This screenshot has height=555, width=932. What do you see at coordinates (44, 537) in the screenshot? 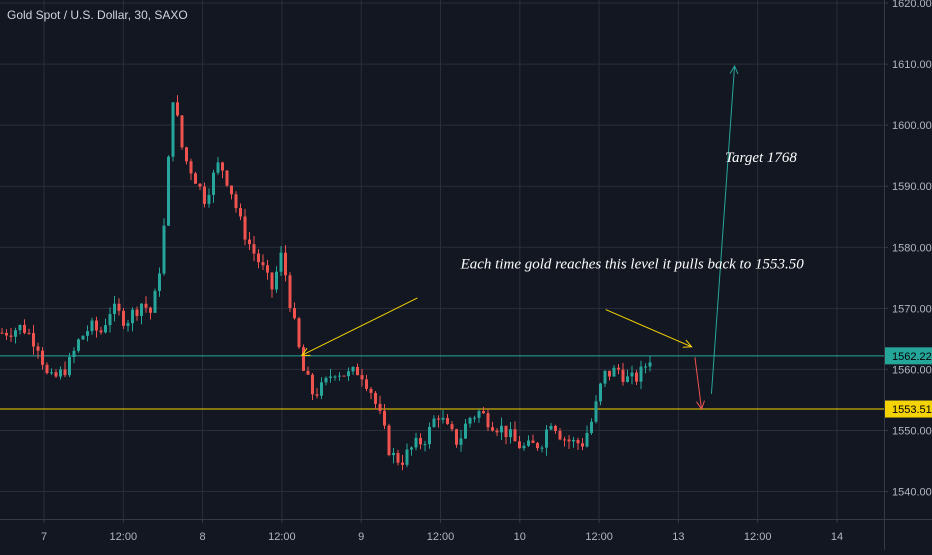
I see `x-tick-label: 7` at bounding box center [44, 537].